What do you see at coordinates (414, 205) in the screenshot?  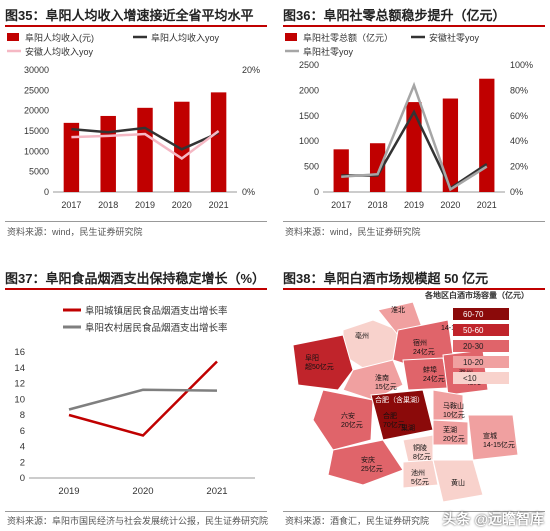 I see `fig36-xtick-2: 2019` at bounding box center [414, 205].